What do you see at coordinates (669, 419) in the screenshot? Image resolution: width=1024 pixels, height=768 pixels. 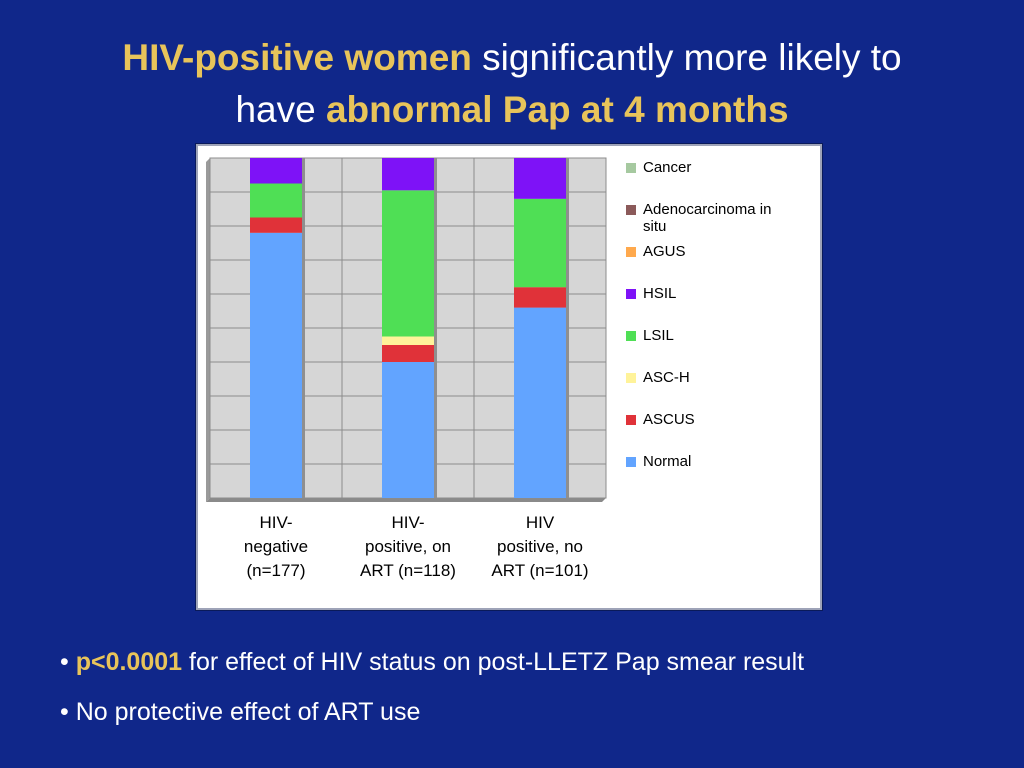 I see `legend-label: ASCUS` at bounding box center [669, 419].